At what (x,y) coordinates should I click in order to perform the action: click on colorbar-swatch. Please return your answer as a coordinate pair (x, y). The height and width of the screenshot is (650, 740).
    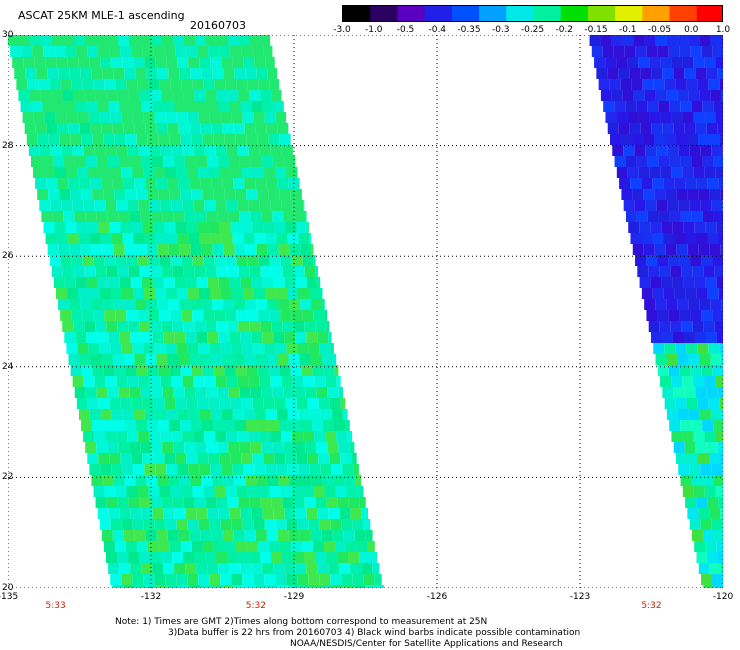
    Looking at the image, I should click on (601, 13).